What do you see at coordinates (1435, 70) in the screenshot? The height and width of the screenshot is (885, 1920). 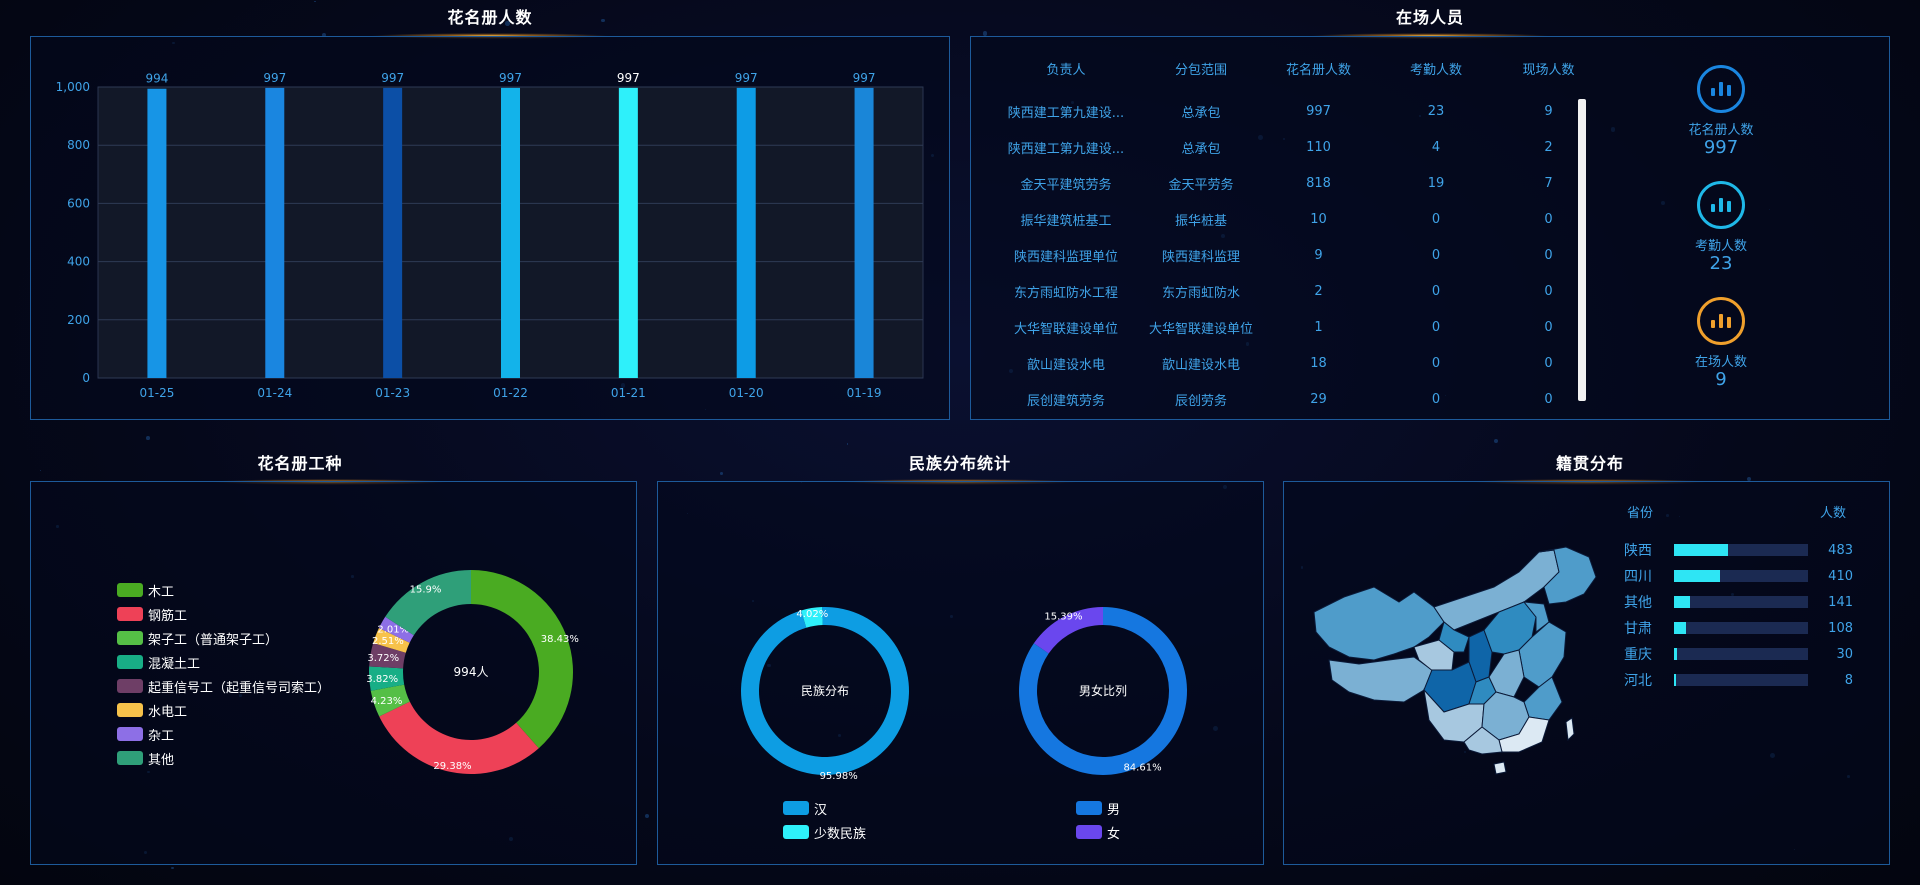 I see `col-header-attendance: 考勤人数` at bounding box center [1435, 70].